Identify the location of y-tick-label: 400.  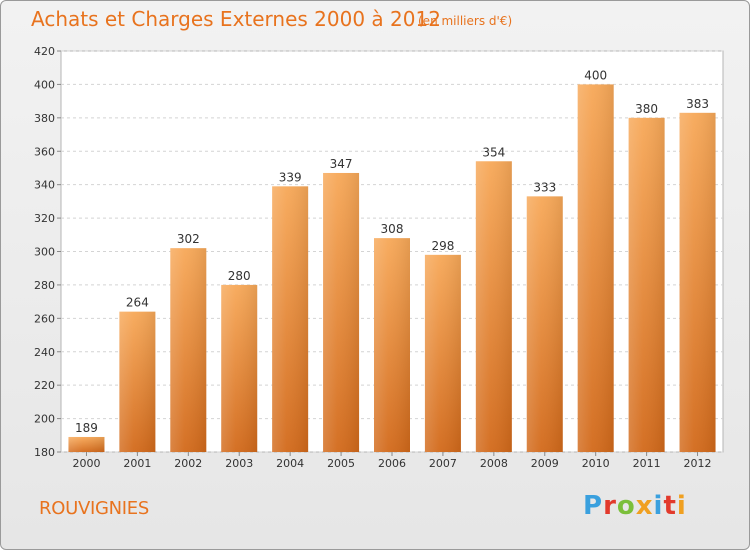
(44, 84).